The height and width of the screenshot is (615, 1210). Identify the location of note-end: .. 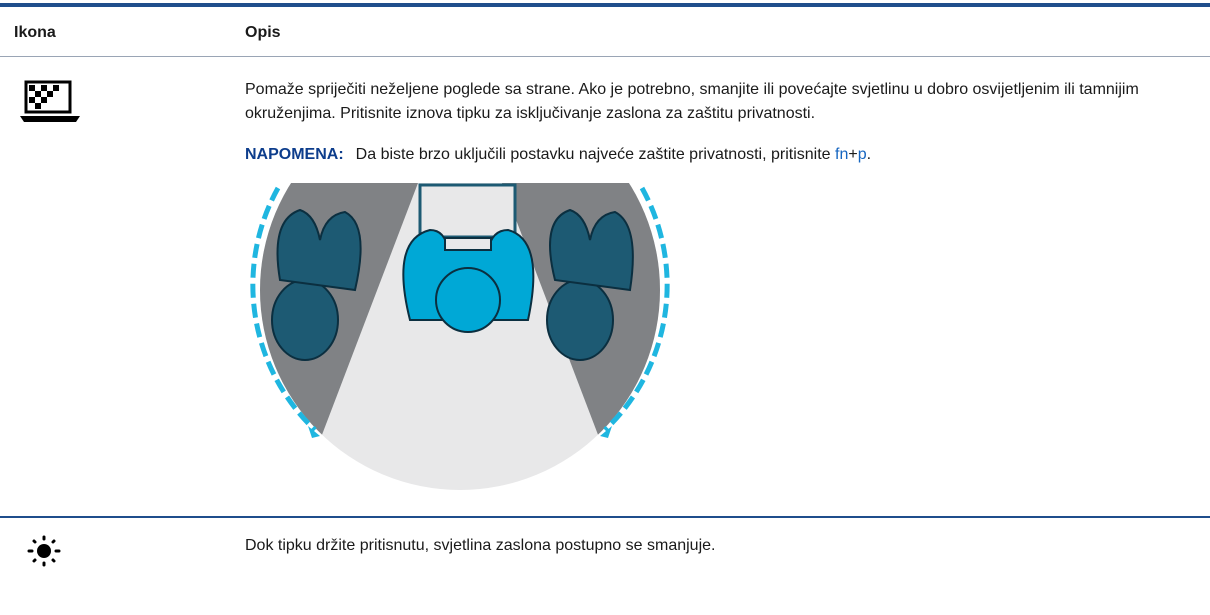
(869, 154).